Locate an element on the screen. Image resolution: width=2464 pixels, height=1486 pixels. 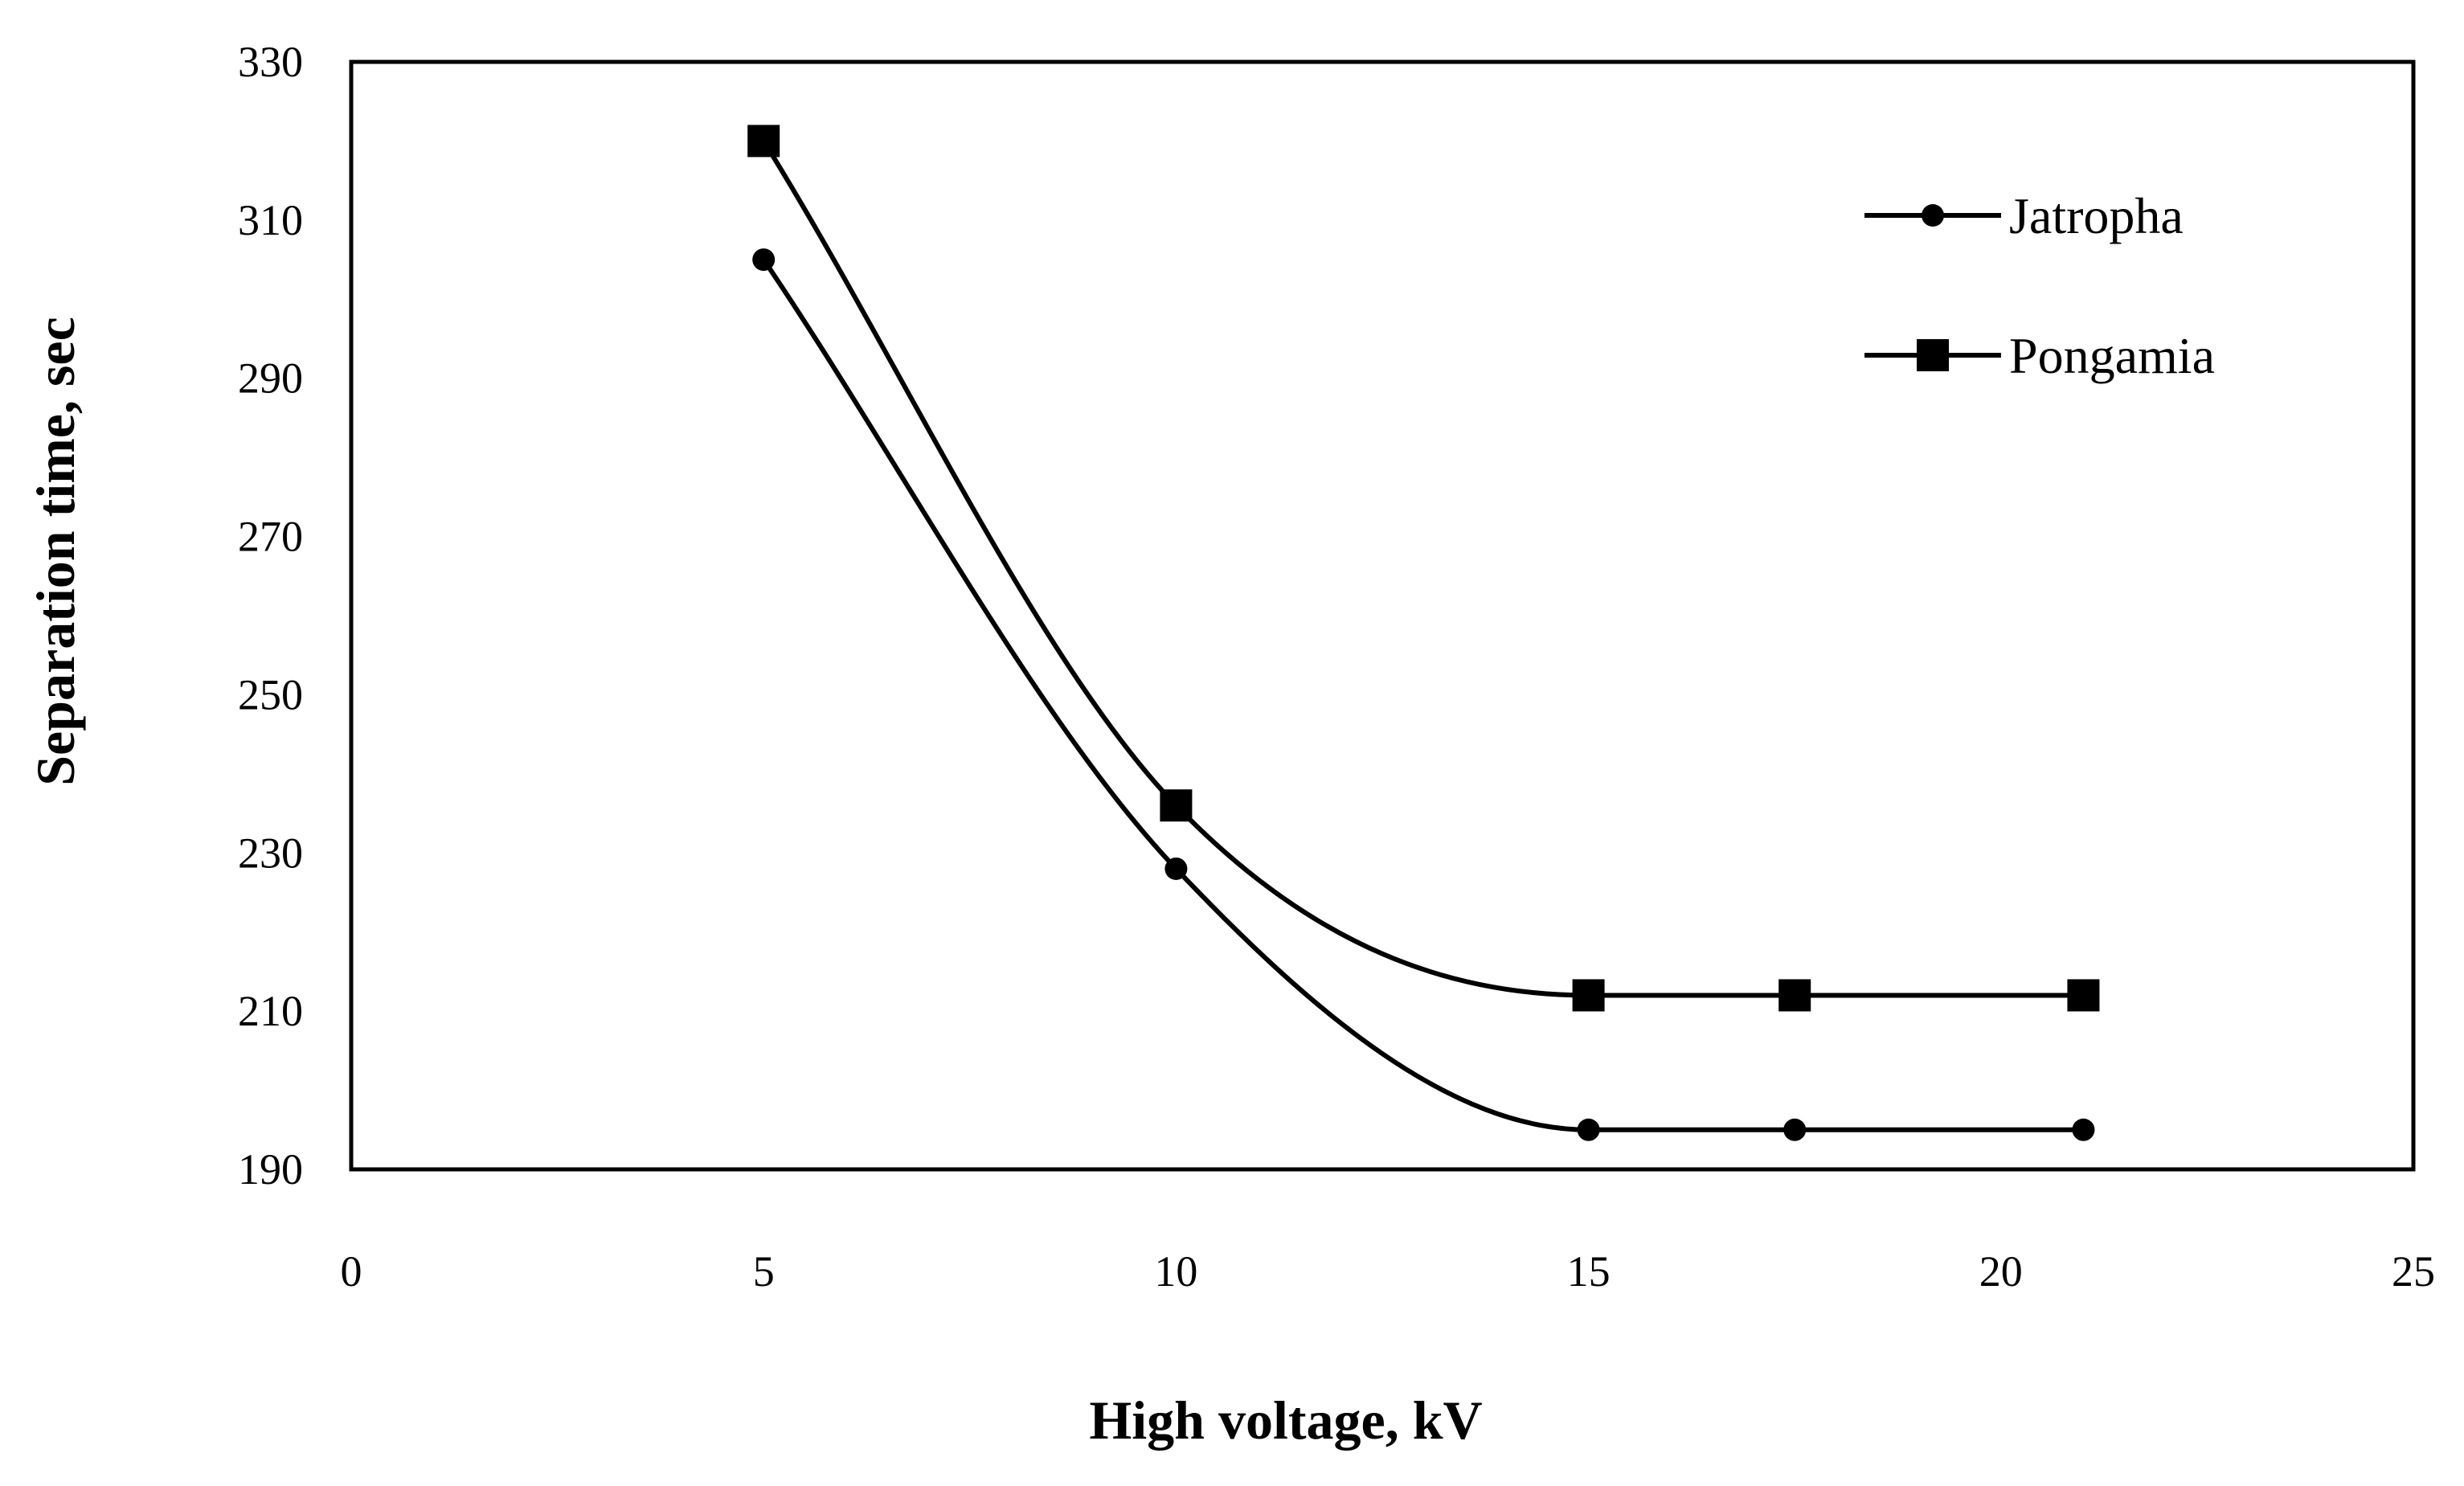
y-tick-label: 290 is located at coordinates (270, 378).